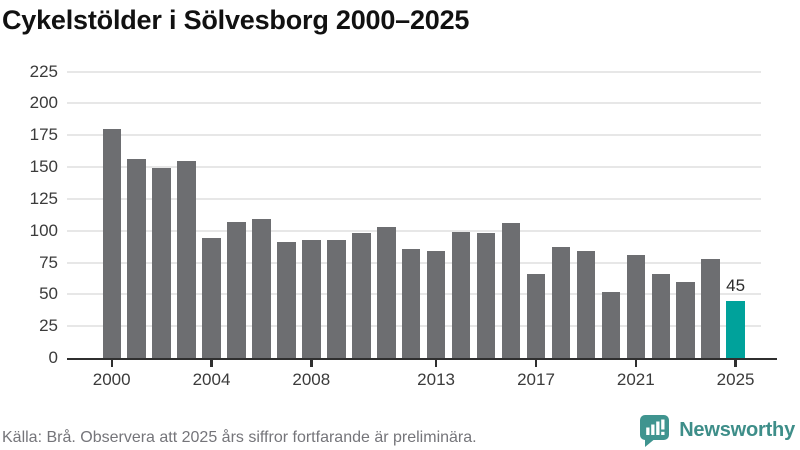 Image resolution: width=800 pixels, height=450 pixels. What do you see at coordinates (311, 379) in the screenshot?
I see `x-axis-tick-label: 2008` at bounding box center [311, 379].